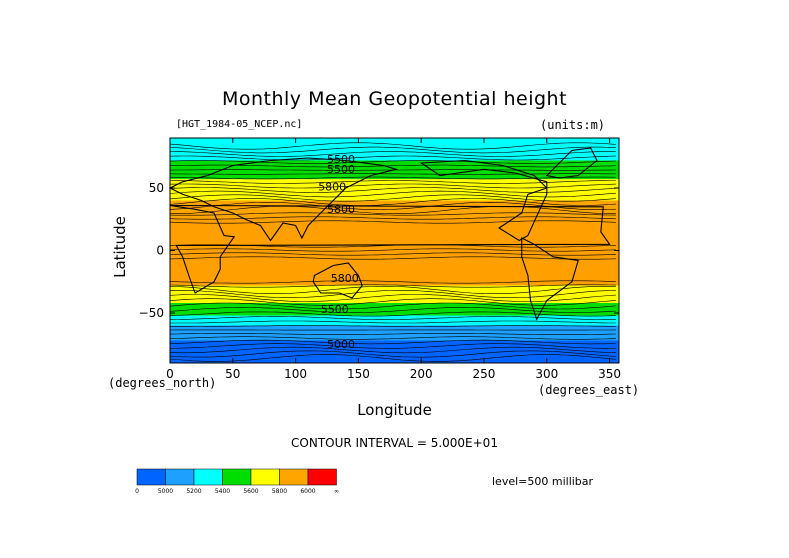 This screenshot has width=789, height=558. What do you see at coordinates (239, 124) in the screenshot?
I see `file-label: [HGT_1984-05_NCEP.nc]` at bounding box center [239, 124].